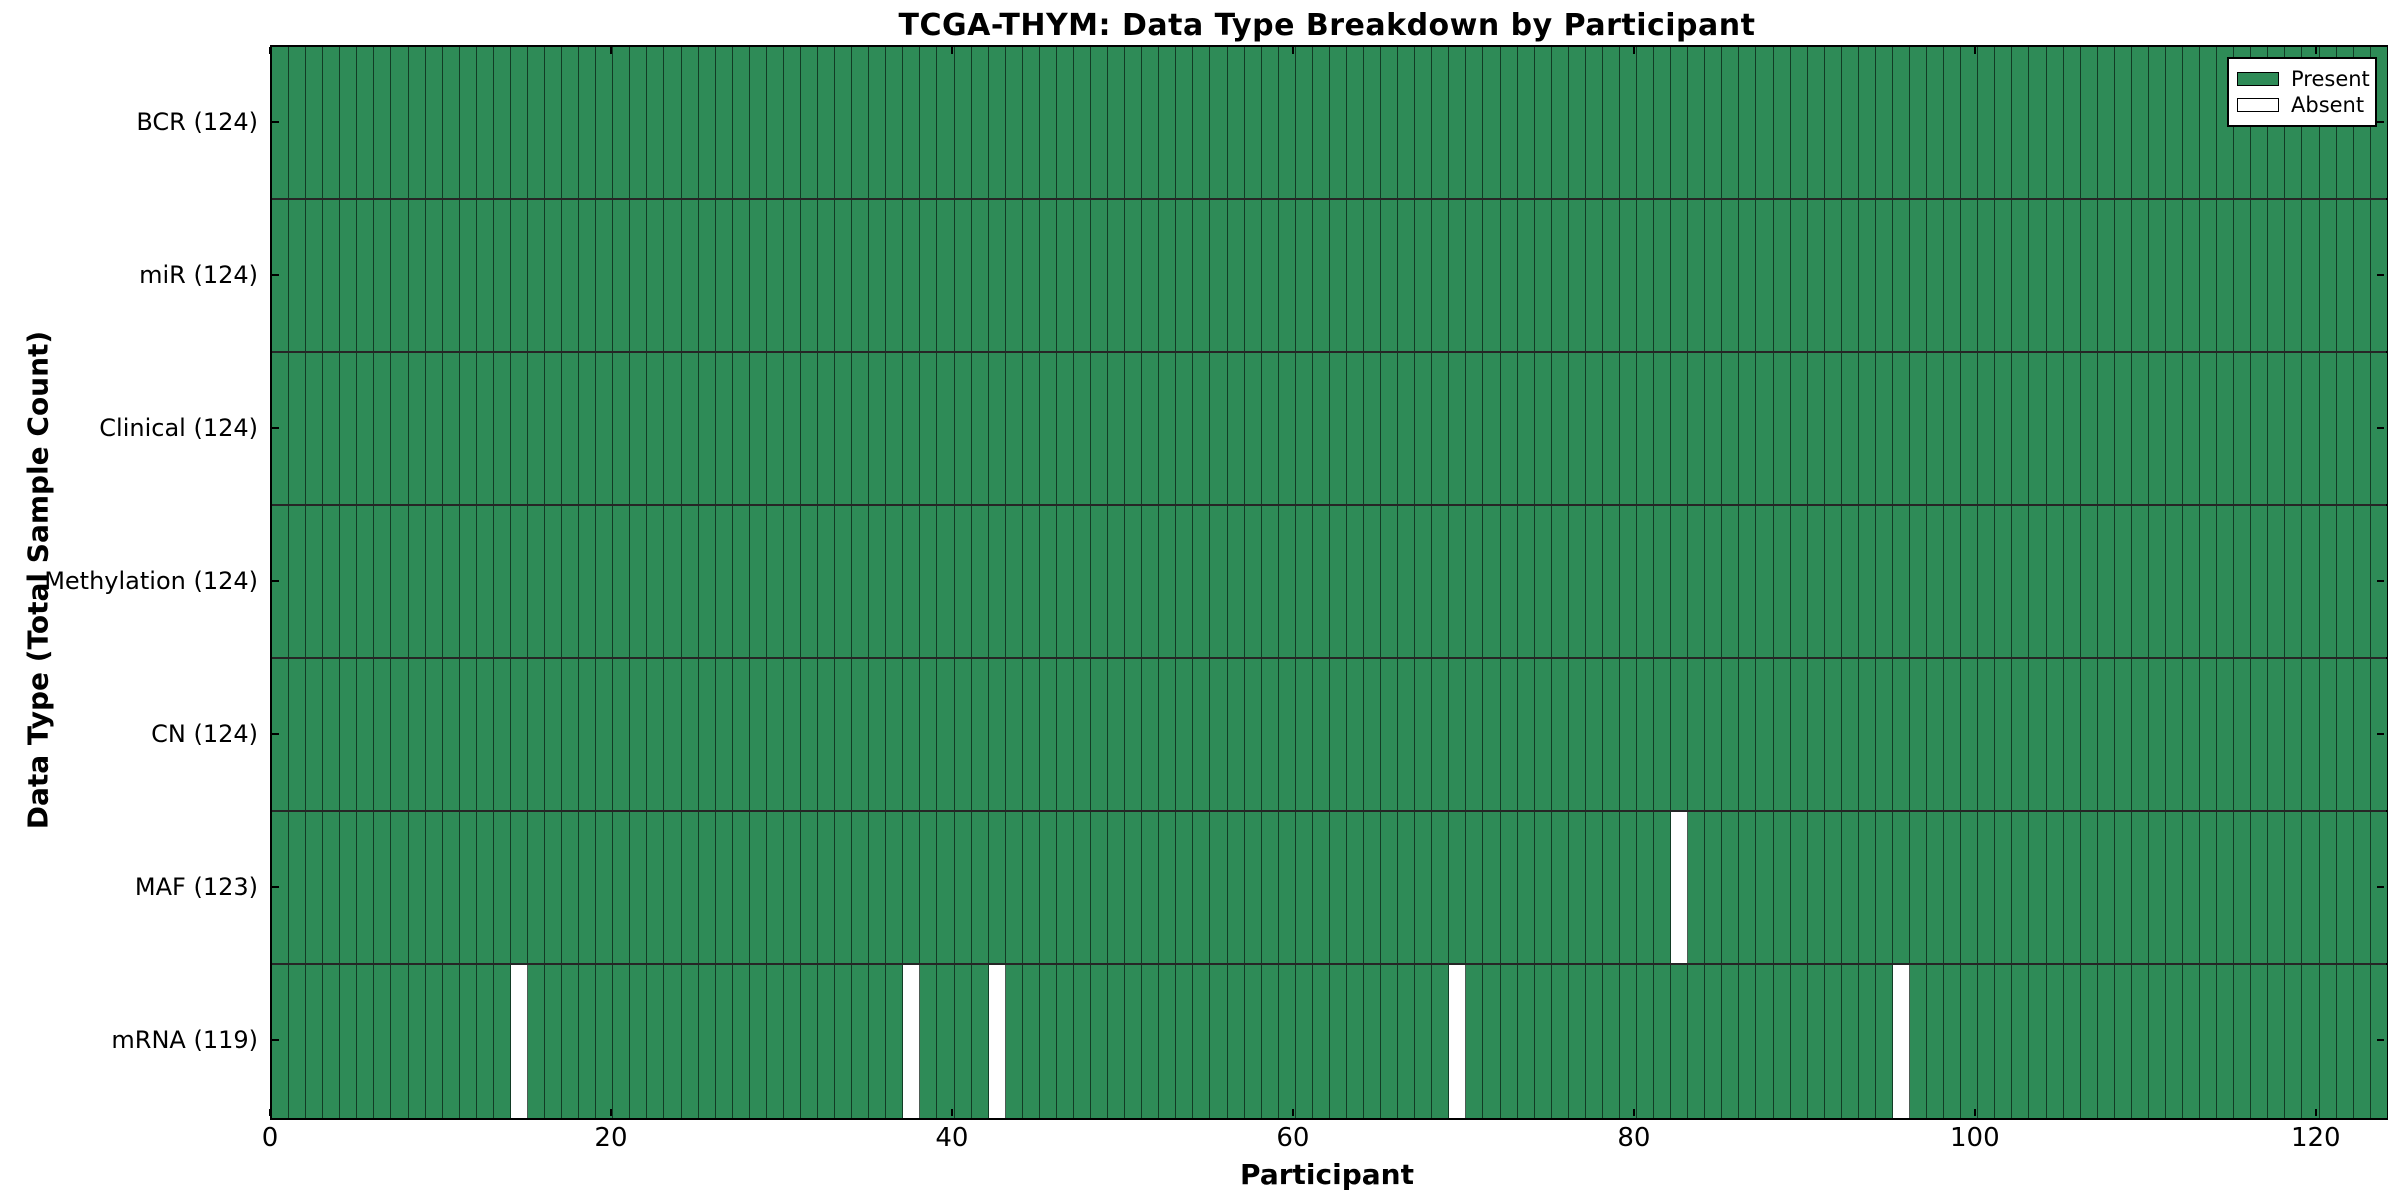 The height and width of the screenshot is (1200, 2400). Describe the element at coordinates (196, 886) in the screenshot. I see `y-tick-label: MAF (123)` at that location.